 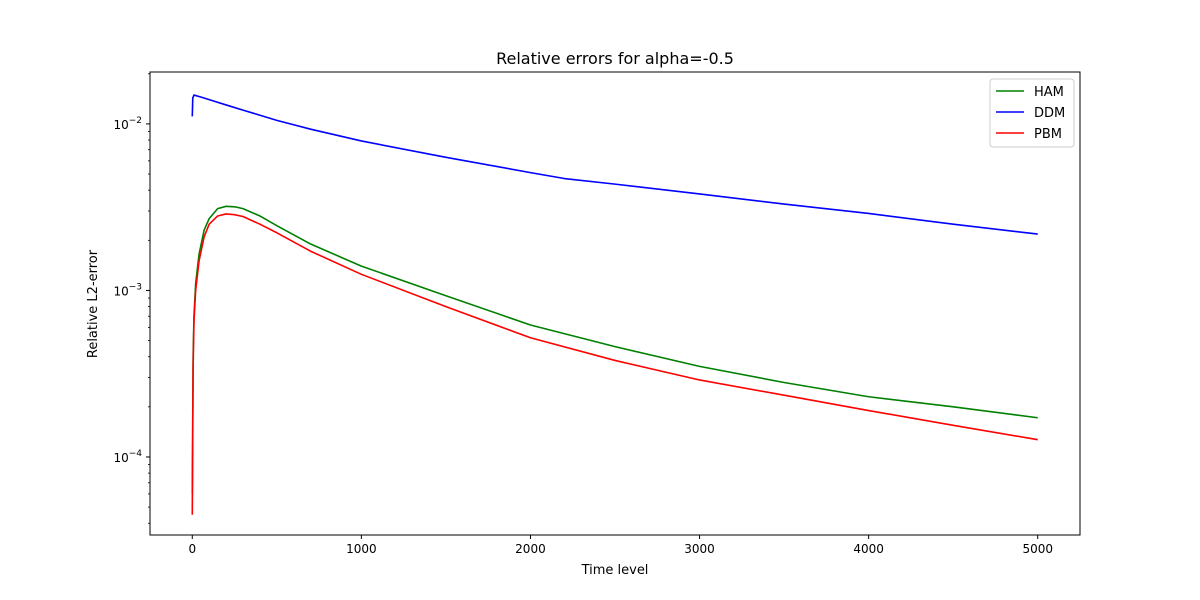 What do you see at coordinates (530, 549) in the screenshot?
I see `x-tick-label: 2000` at bounding box center [530, 549].